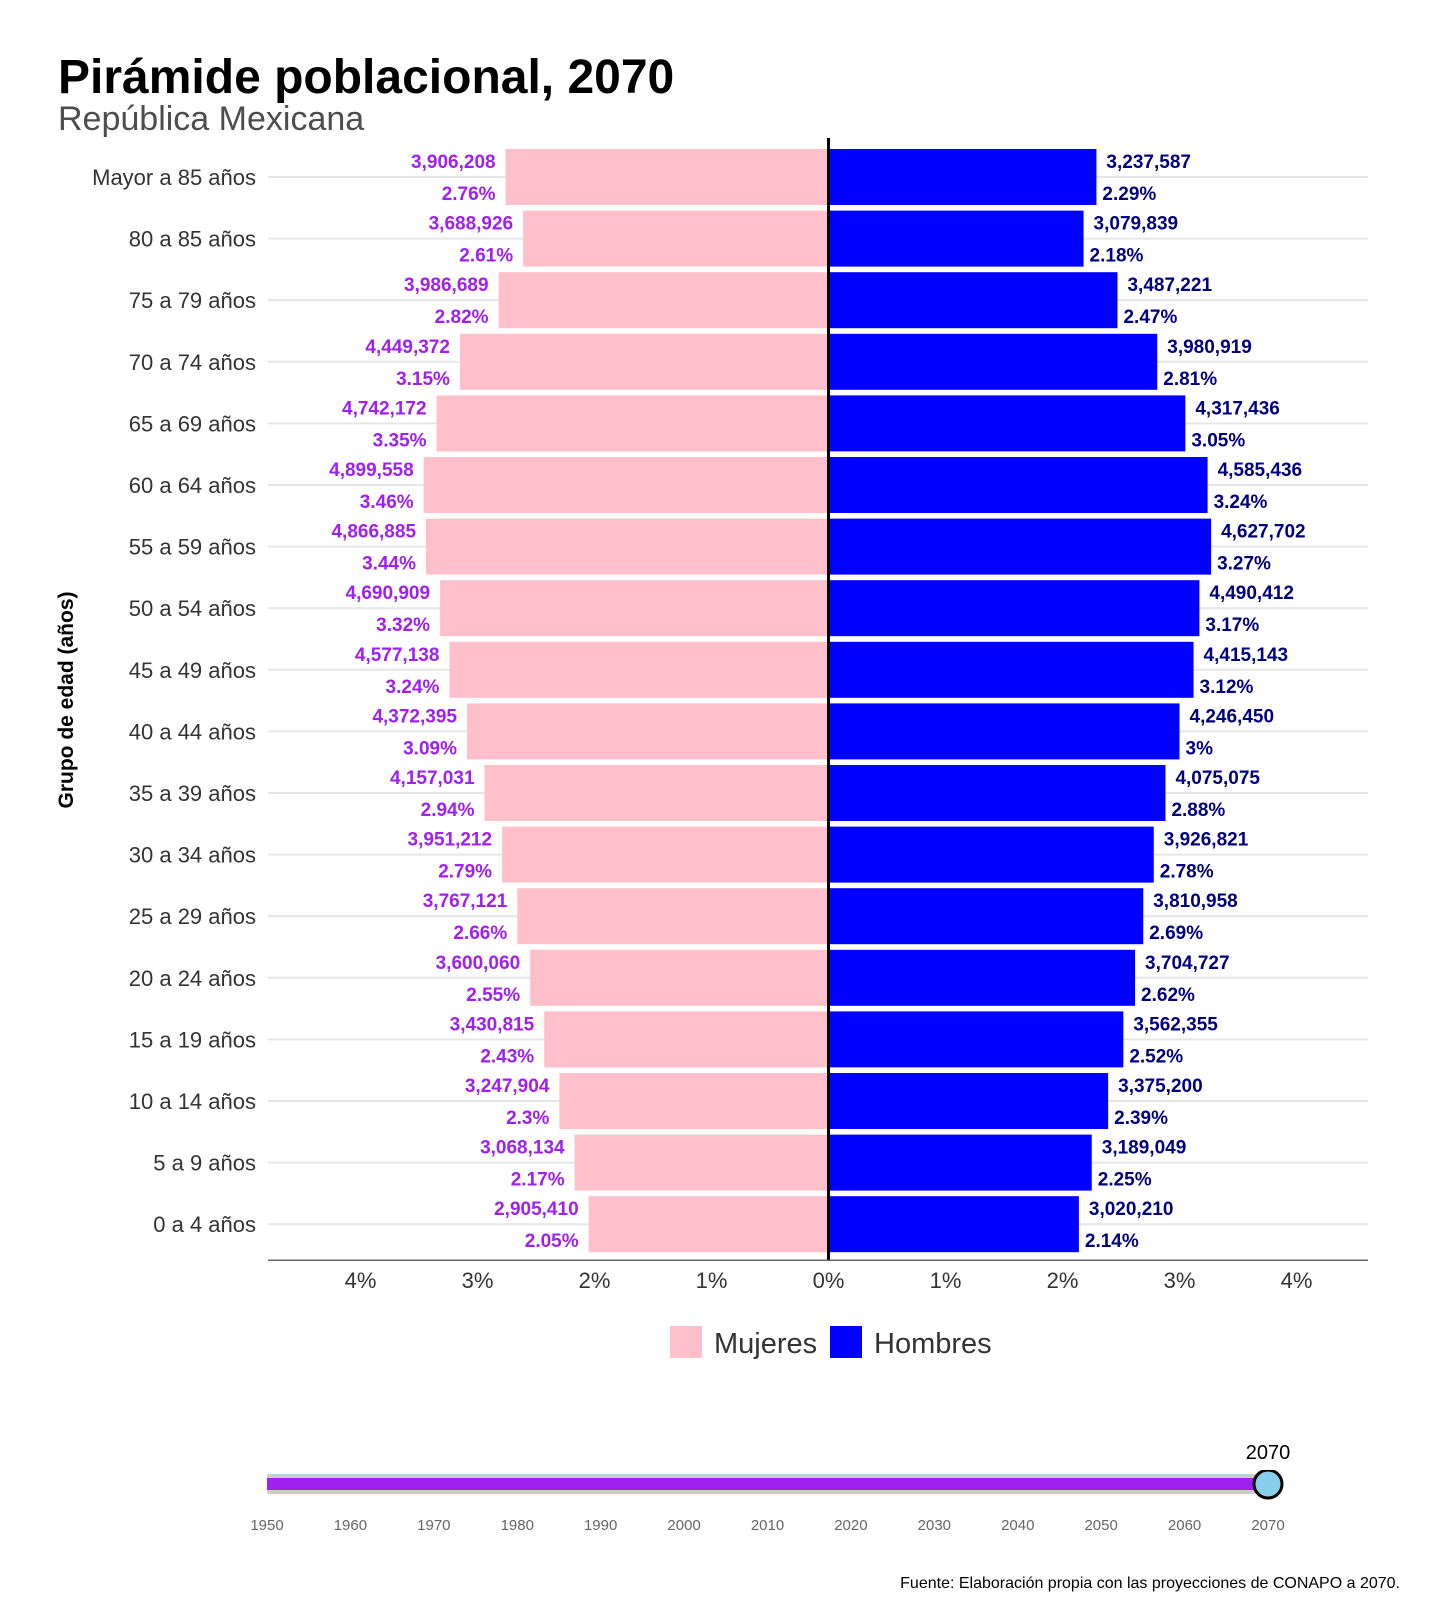 The width and height of the screenshot is (1456, 1602). What do you see at coordinates (450, 840) in the screenshot?
I see `data-label-mujeres-count: 3,951,212` at bounding box center [450, 840].